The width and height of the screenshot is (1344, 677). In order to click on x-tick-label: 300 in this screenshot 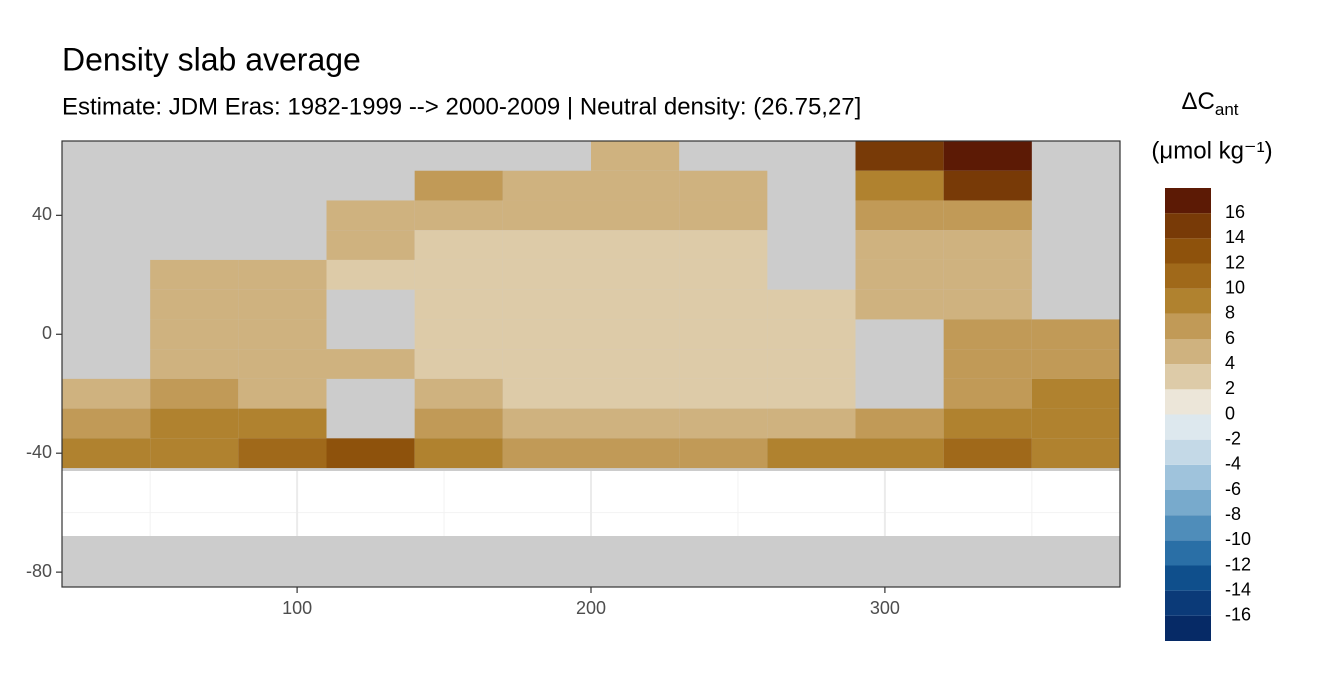, I will do `click(885, 608)`.